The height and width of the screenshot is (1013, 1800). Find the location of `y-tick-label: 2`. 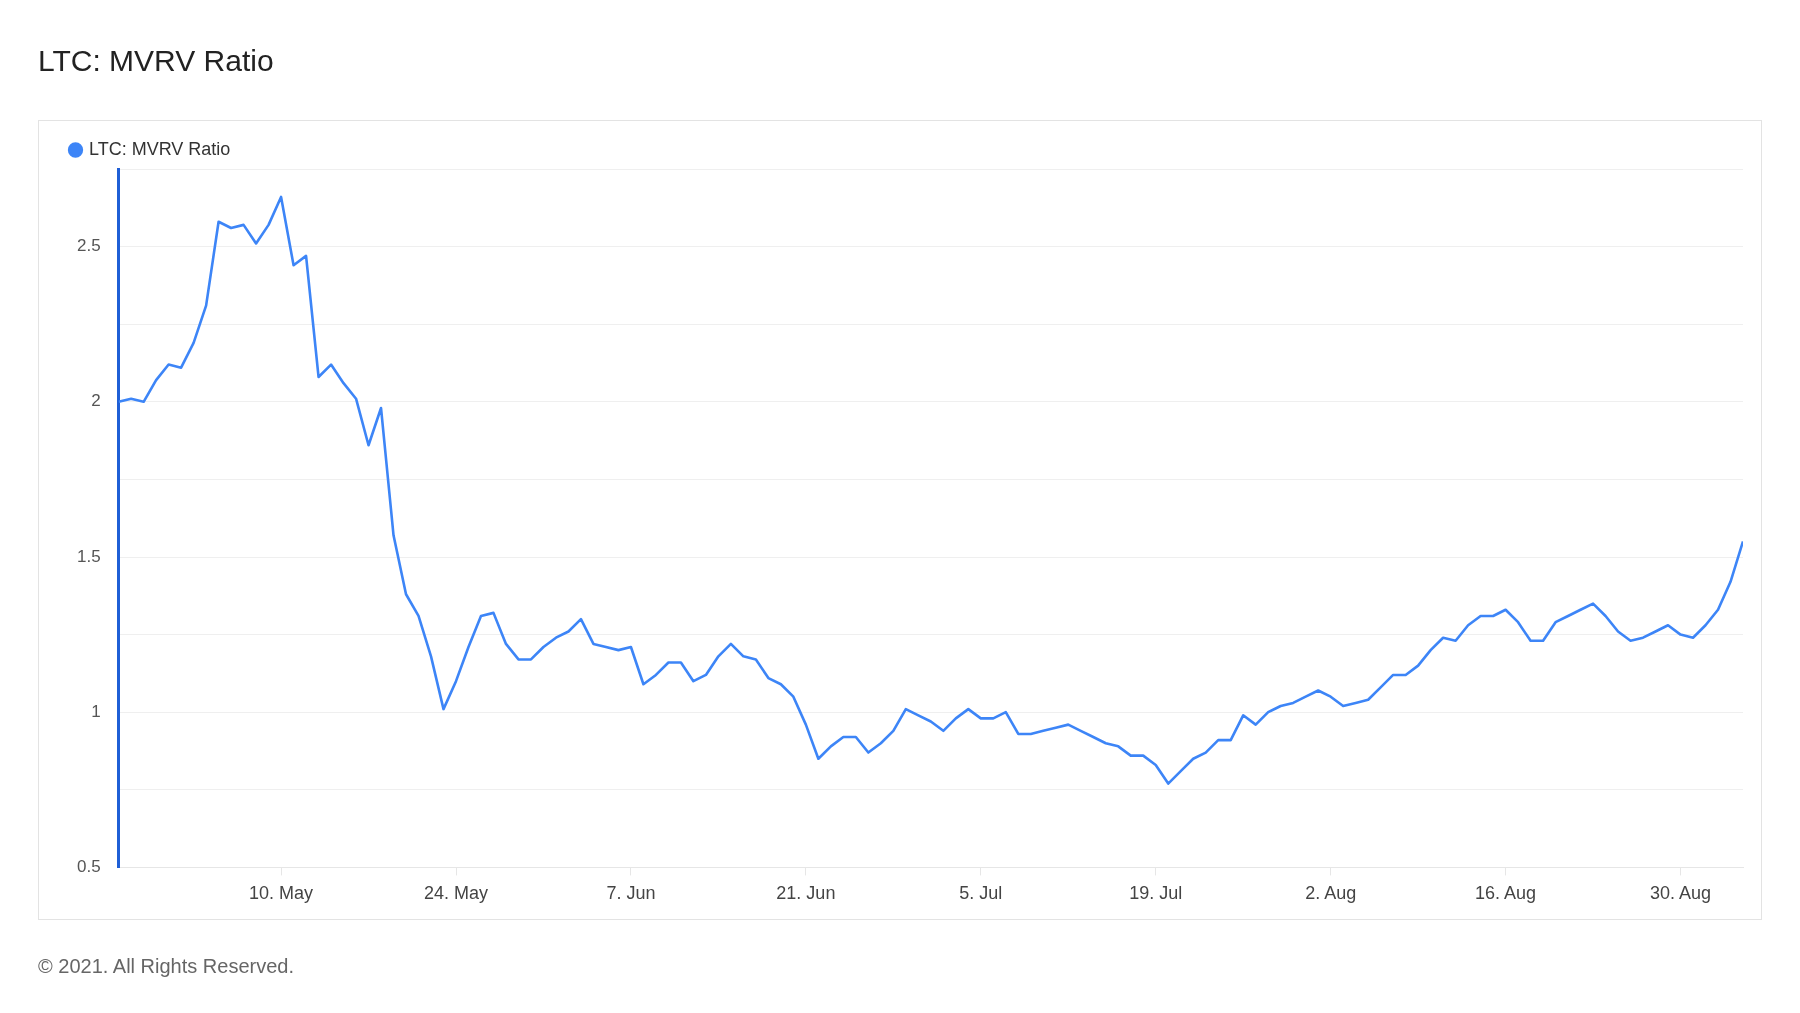

y-tick-label: 2 is located at coordinates (96, 401).